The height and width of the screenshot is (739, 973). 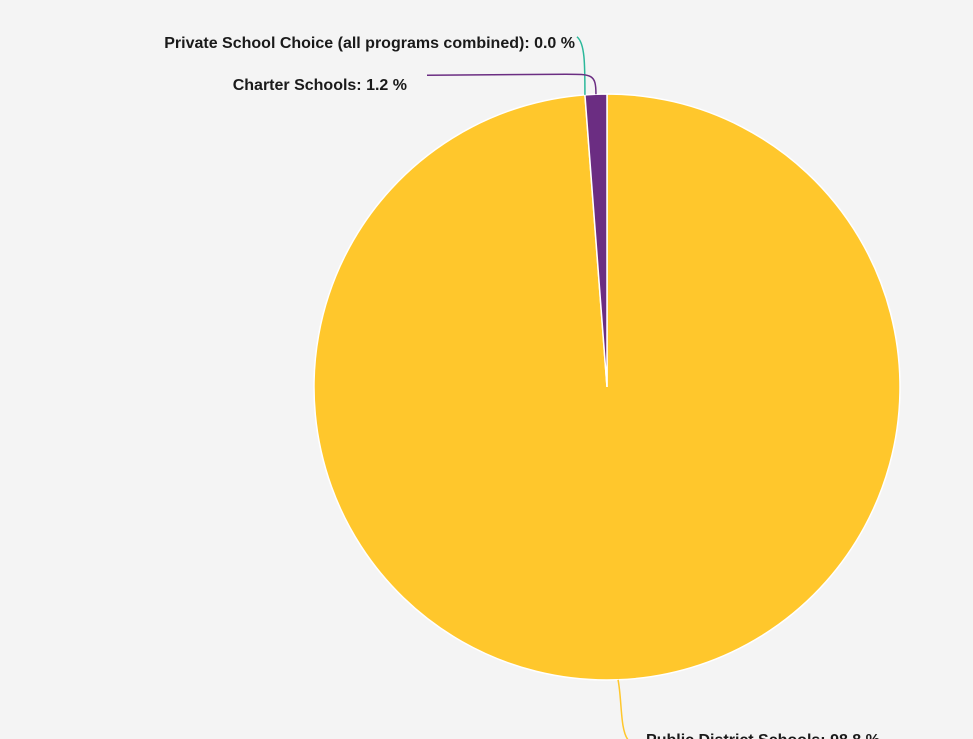 I want to click on leader-line-charter-schools, so click(x=511, y=84).